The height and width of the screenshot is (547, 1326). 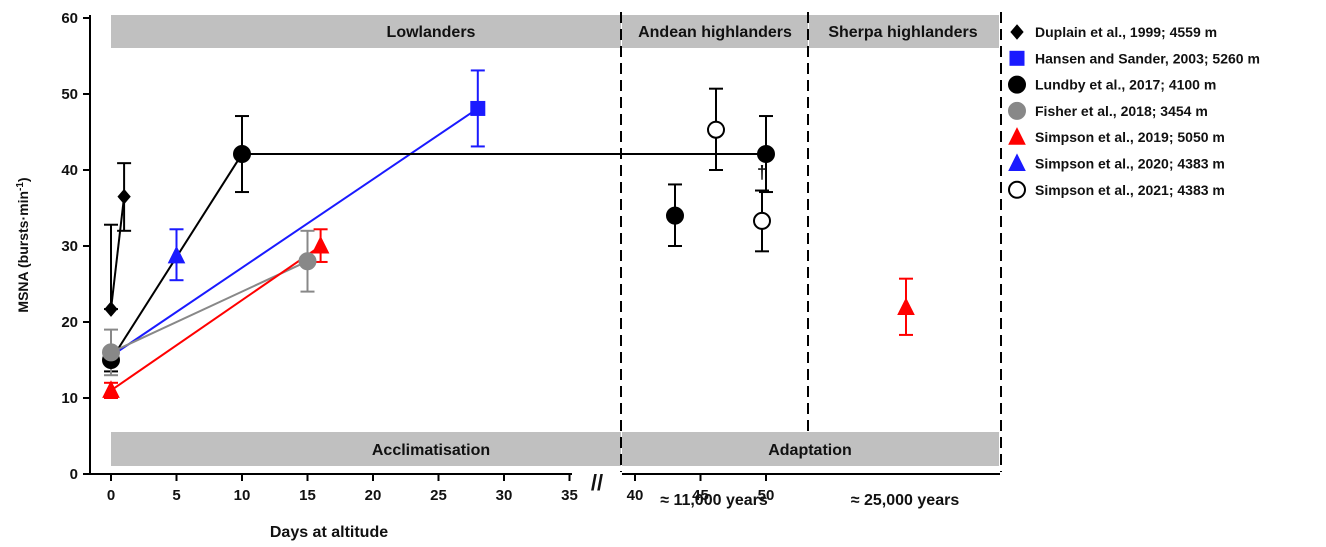 What do you see at coordinates (366, 449) in the screenshot?
I see `band-acclimatisation` at bounding box center [366, 449].